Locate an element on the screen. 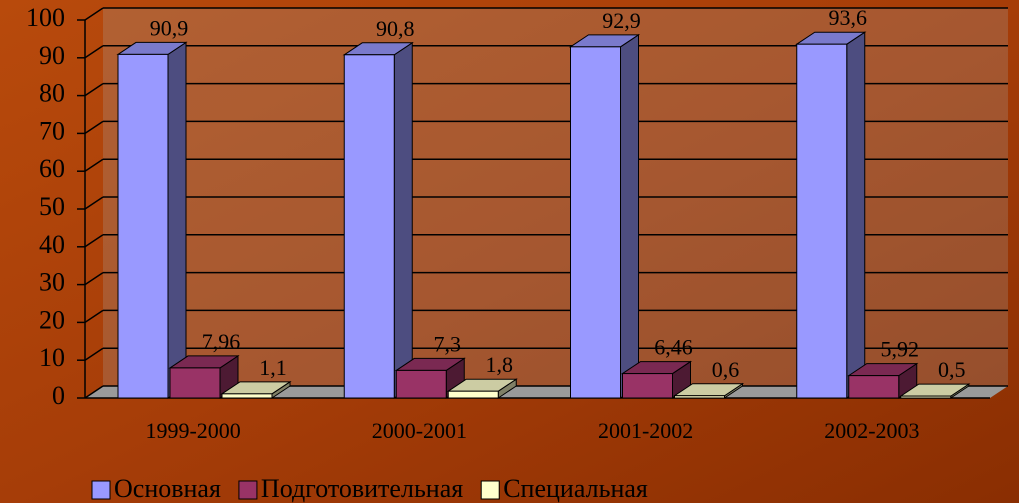 The height and width of the screenshot is (503, 1019). y-tick-label: 70 is located at coordinates (52, 130).